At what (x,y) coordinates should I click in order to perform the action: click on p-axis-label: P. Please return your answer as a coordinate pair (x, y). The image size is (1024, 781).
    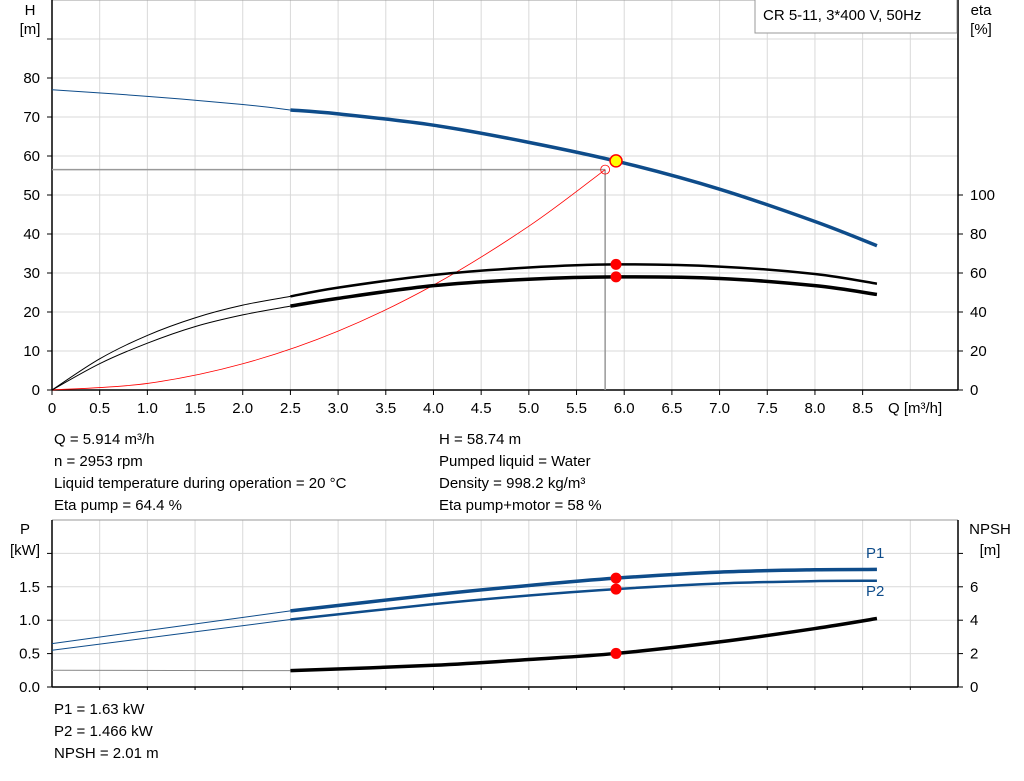
    Looking at the image, I should click on (25, 529).